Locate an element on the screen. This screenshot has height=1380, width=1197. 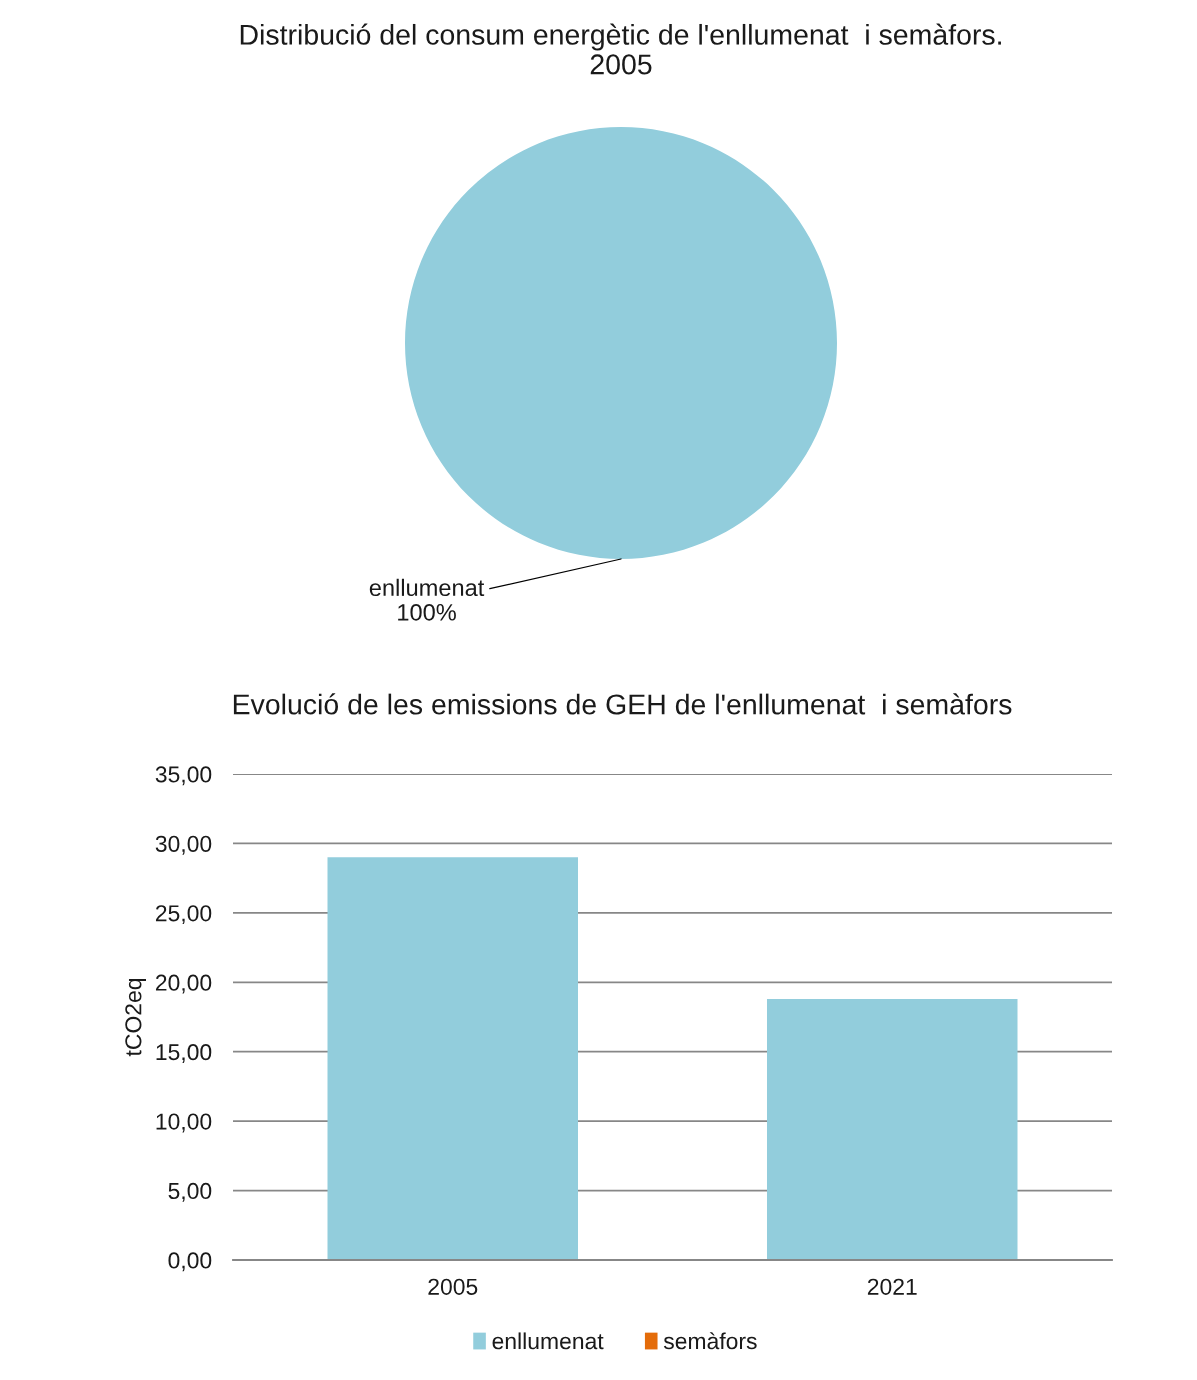
chart-title: Distribució del consum energètic de l'enllumenat i semàfors. 2005 is located at coordinates (620, 49).